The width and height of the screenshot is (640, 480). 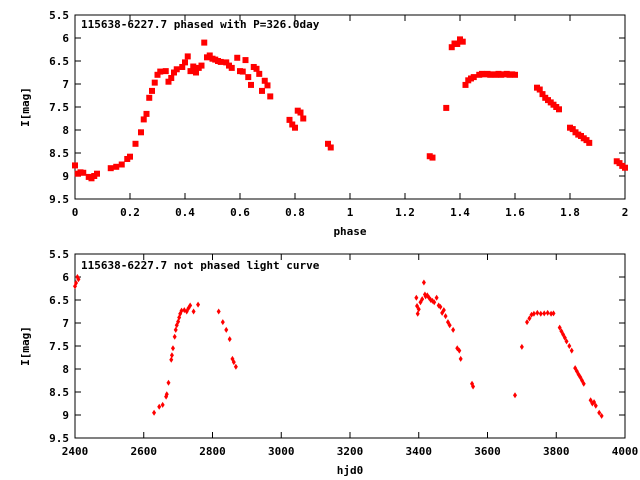 I want to click on x-tick-label: 3400, so click(x=419, y=451).